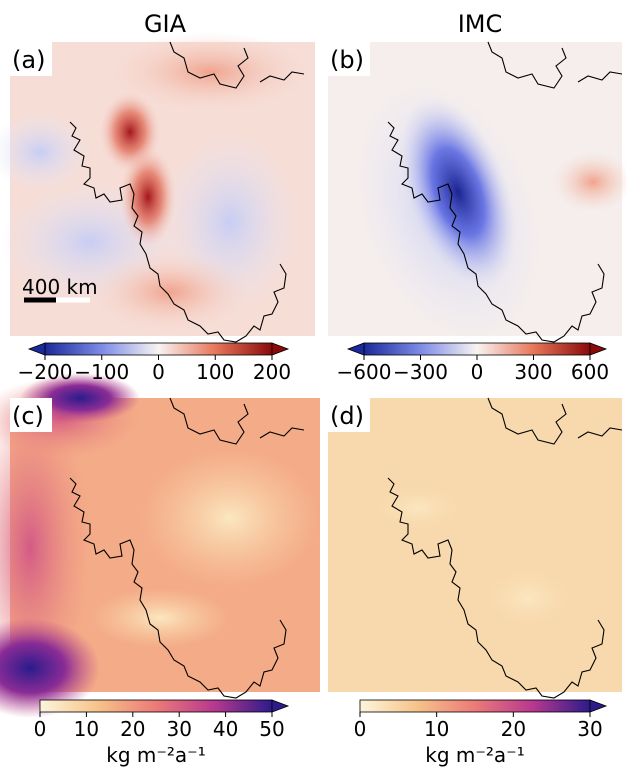  What do you see at coordinates (60, 287) in the screenshot?
I see `scale-bar-label: 400 km` at bounding box center [60, 287].